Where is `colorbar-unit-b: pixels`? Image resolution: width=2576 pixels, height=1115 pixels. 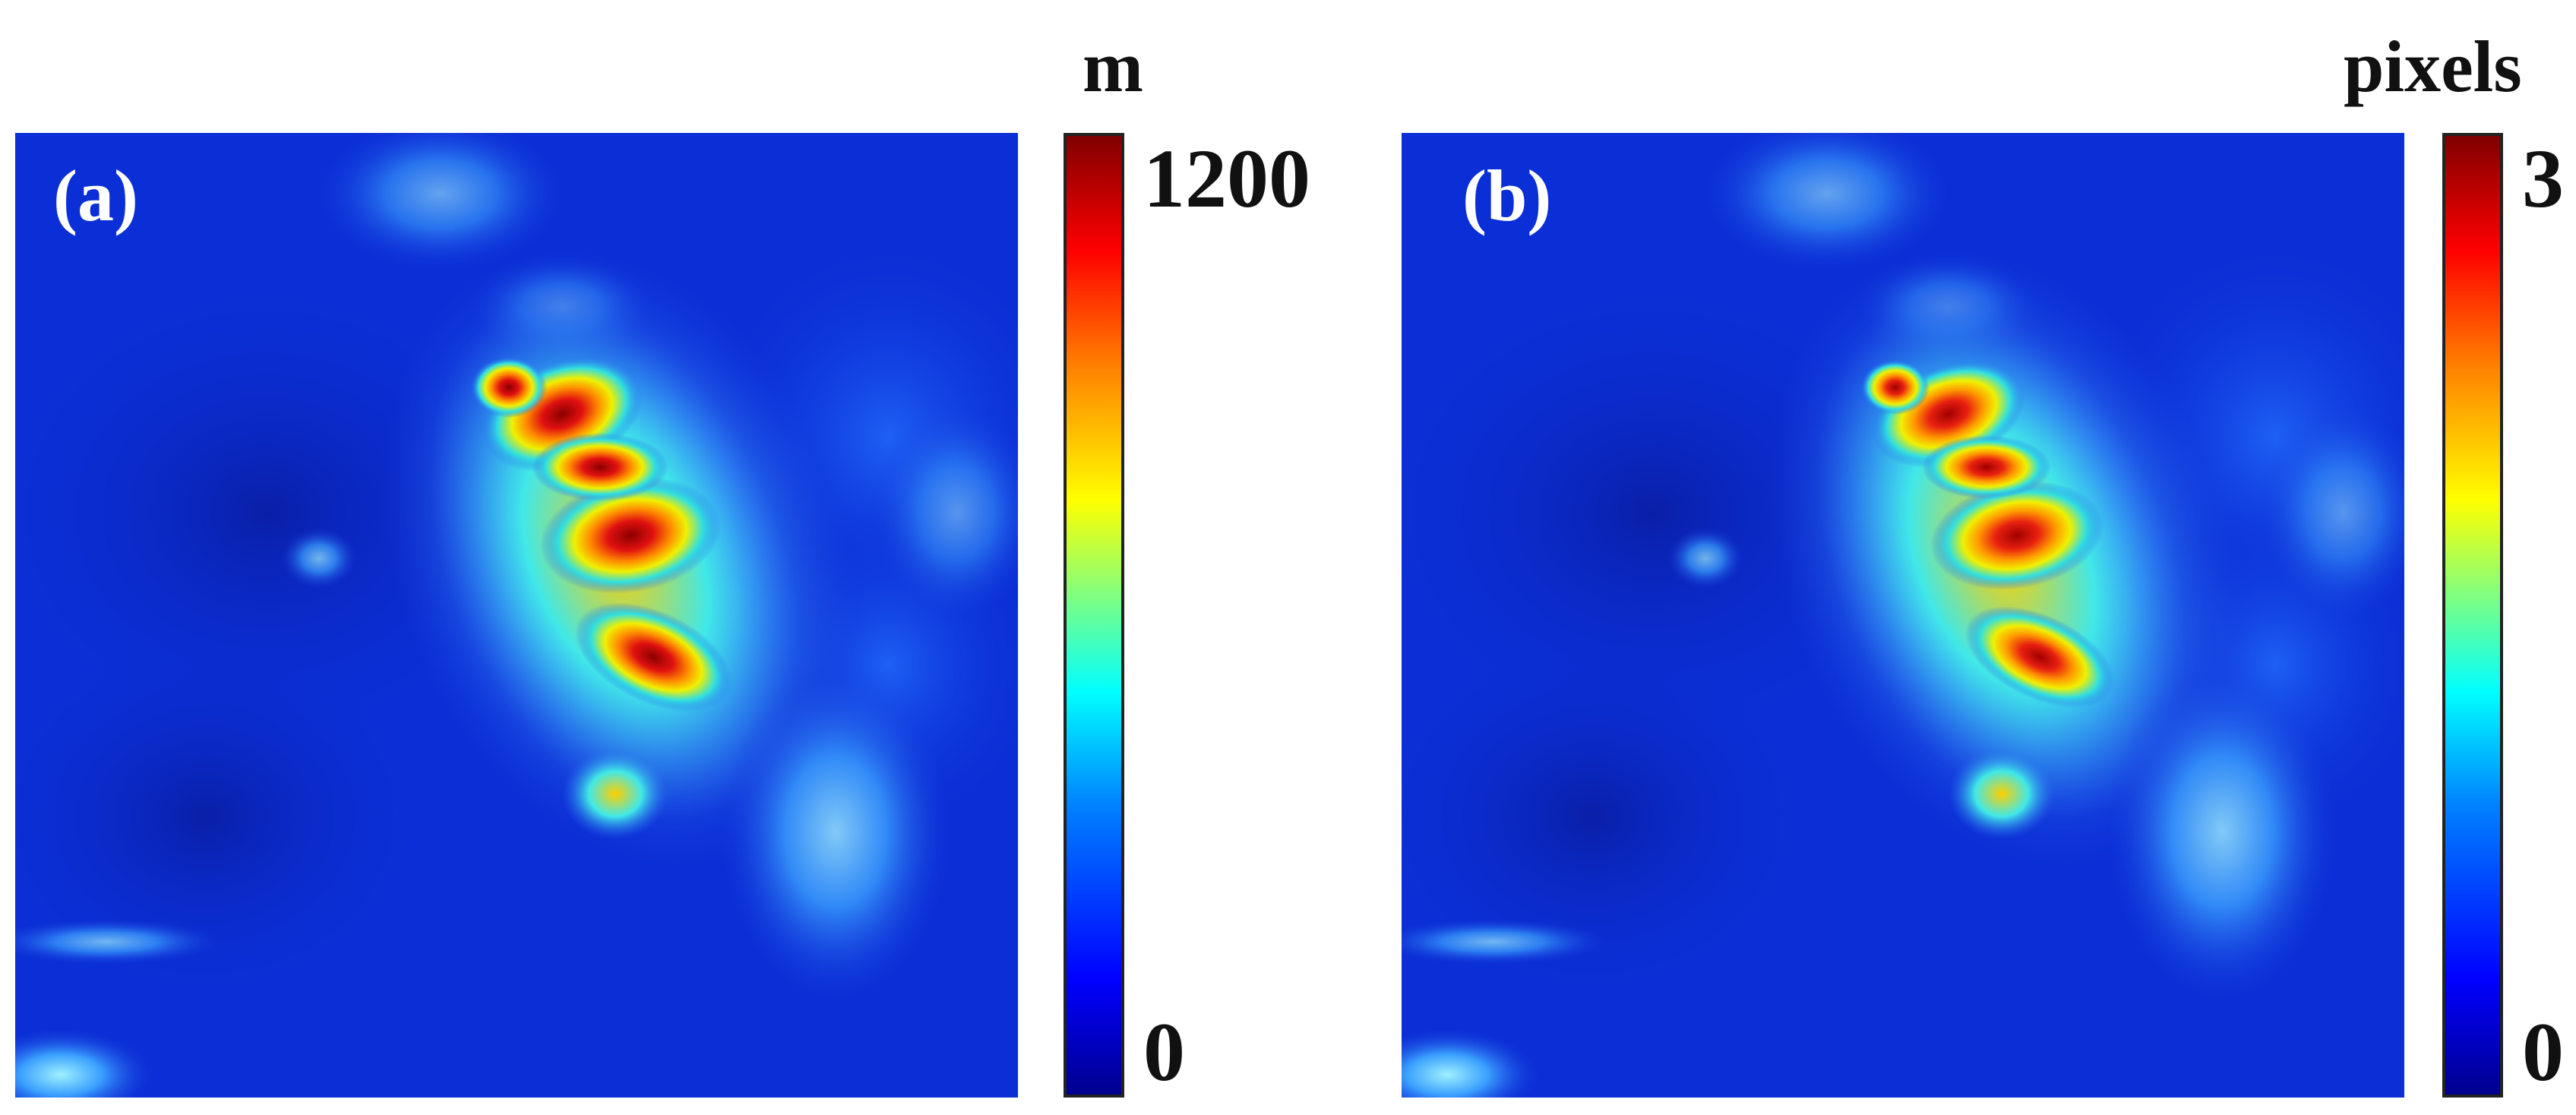 colorbar-unit-b: pixels is located at coordinates (2433, 66).